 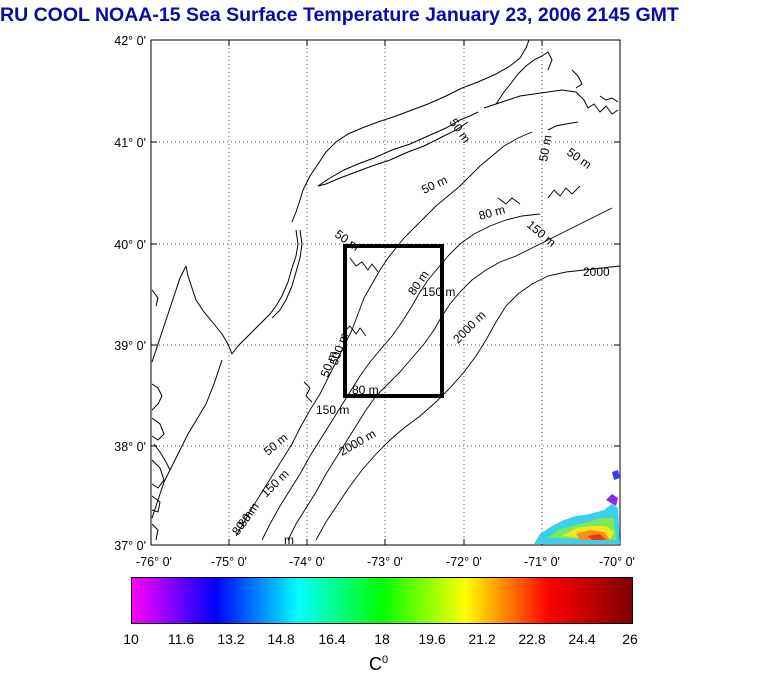 What do you see at coordinates (130, 346) in the screenshot?
I see `lat-label: 39° 0'` at bounding box center [130, 346].